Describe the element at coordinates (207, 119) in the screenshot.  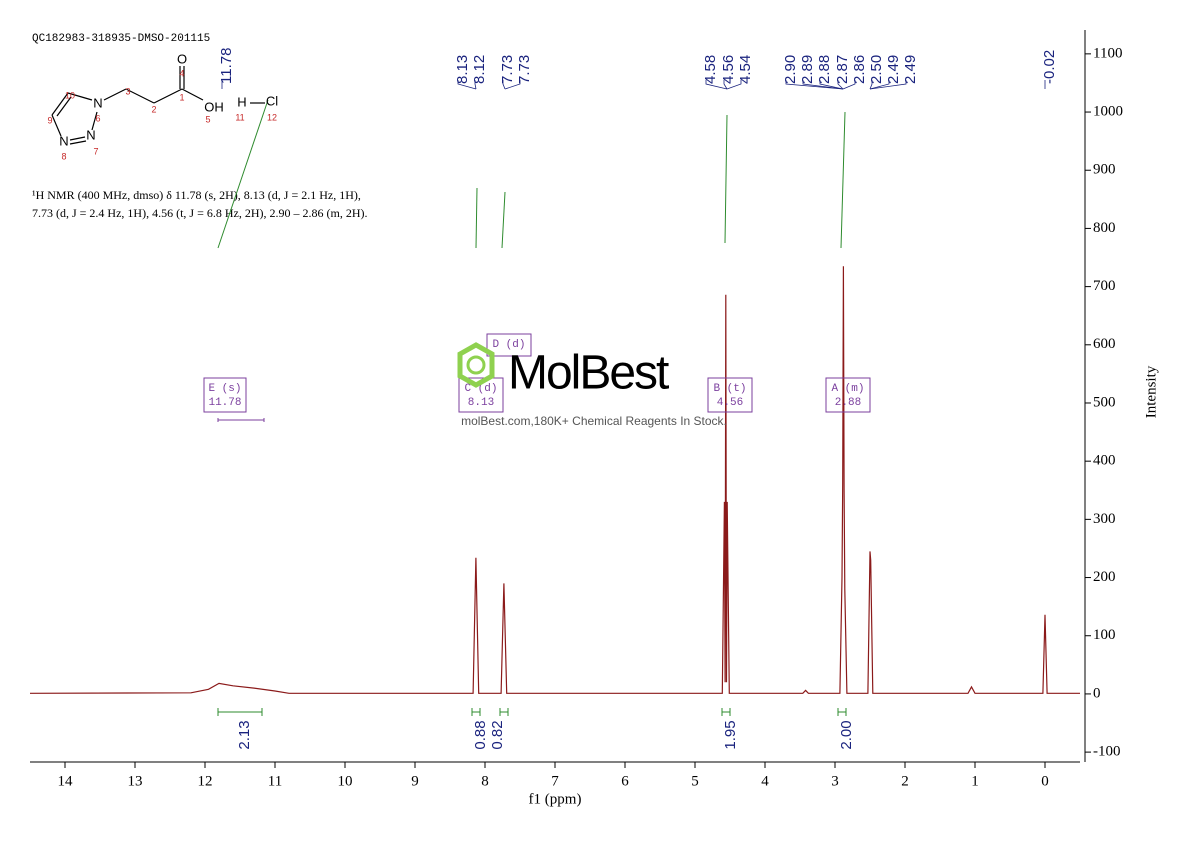
I see `atom-number: 5` at that location.